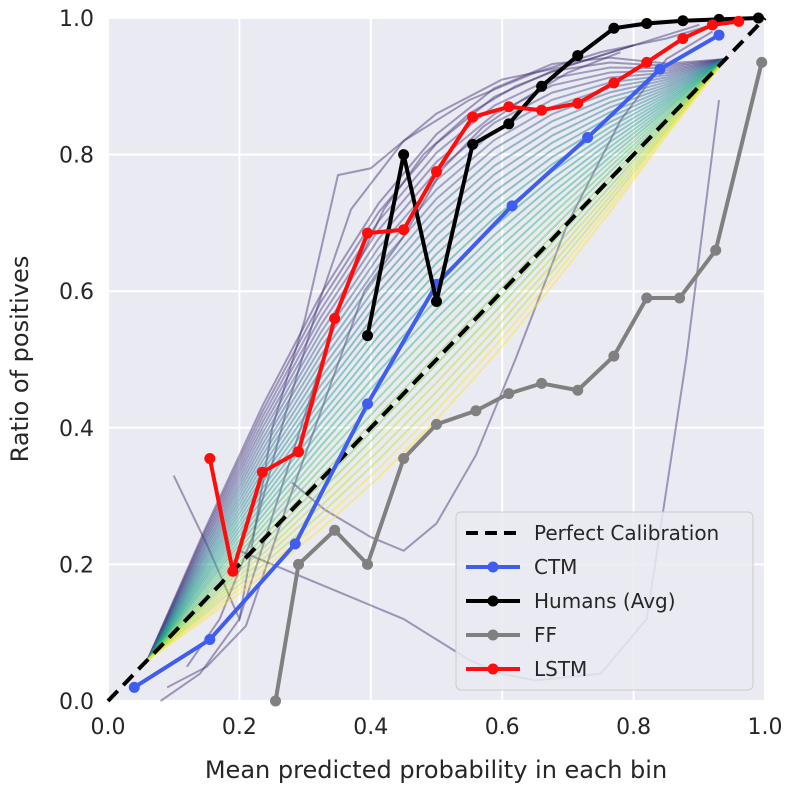 Image resolution: width=793 pixels, height=793 pixels. Describe the element at coordinates (560, 669) in the screenshot. I see `legend-label: LSTM` at that location.